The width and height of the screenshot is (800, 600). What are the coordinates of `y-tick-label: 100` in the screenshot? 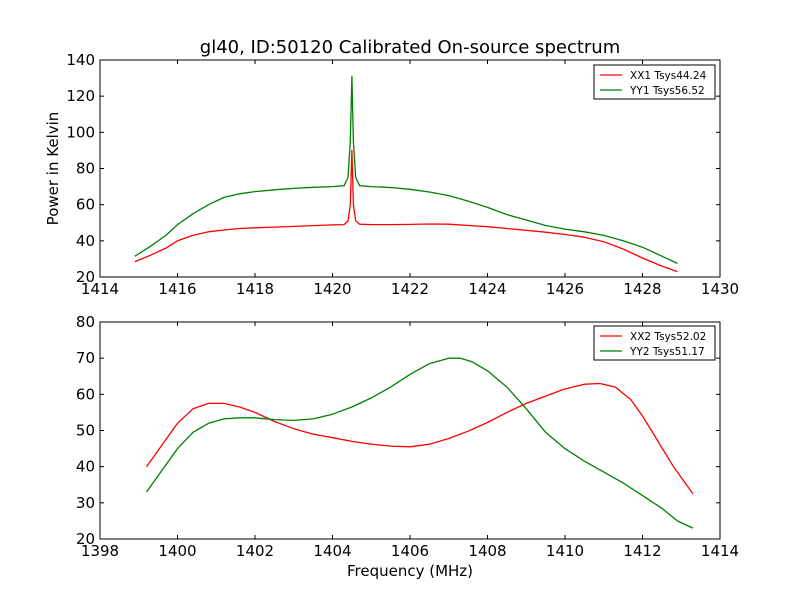 It's located at (80, 132).